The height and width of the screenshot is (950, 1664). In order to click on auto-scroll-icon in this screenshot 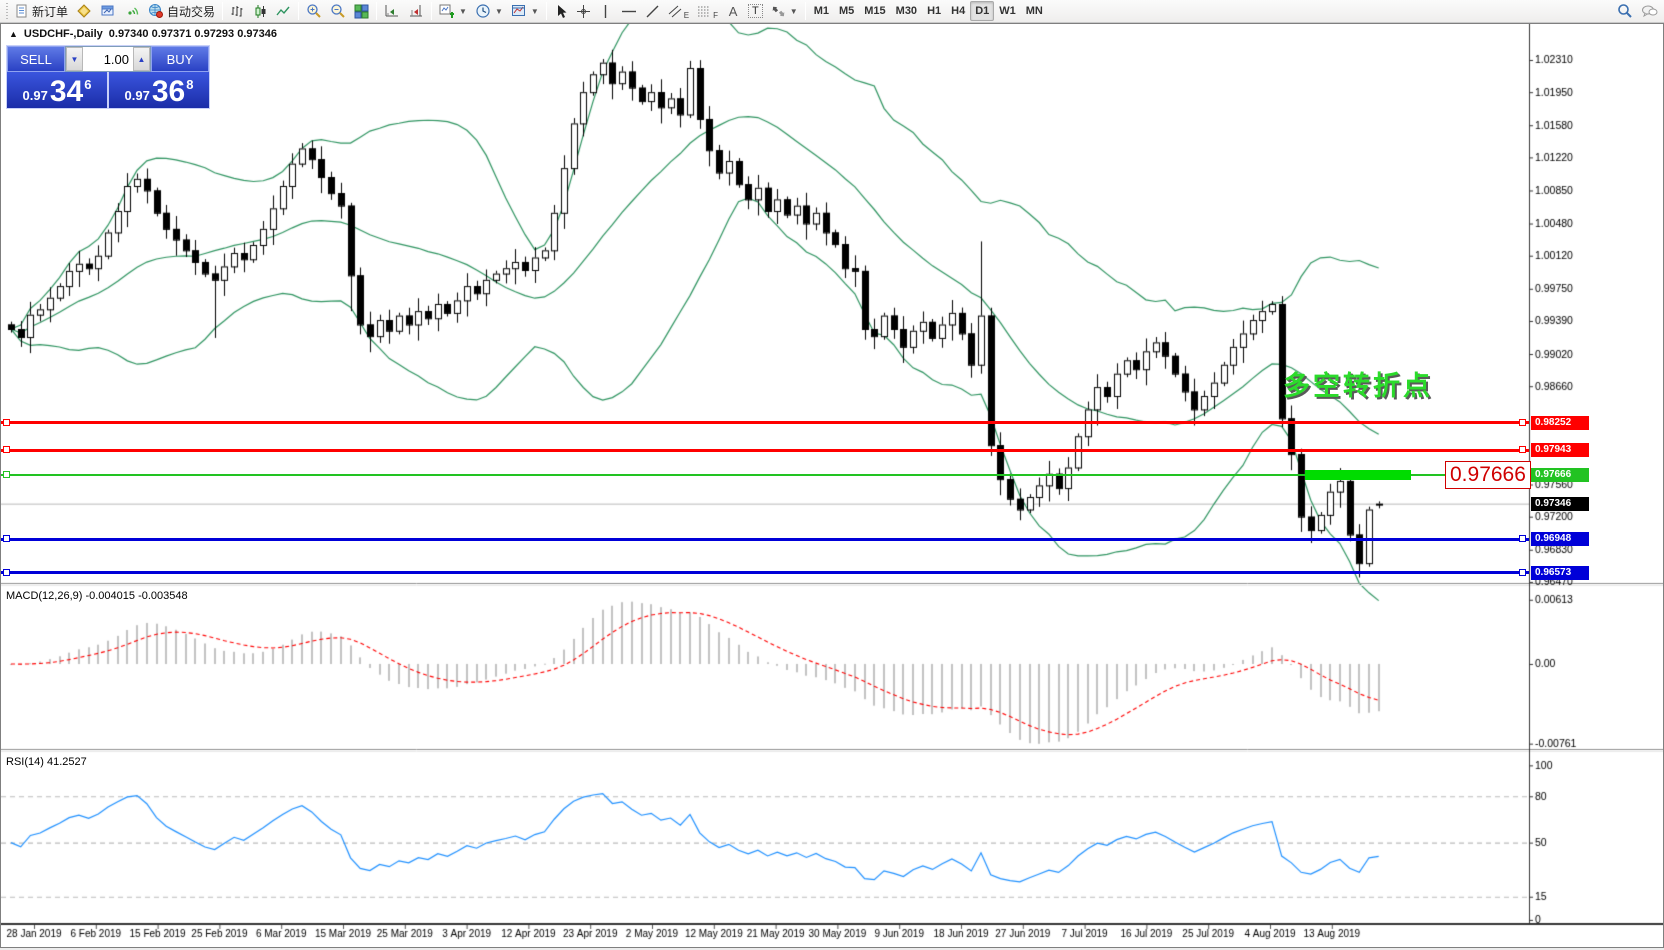, I will do `click(392, 11)`.